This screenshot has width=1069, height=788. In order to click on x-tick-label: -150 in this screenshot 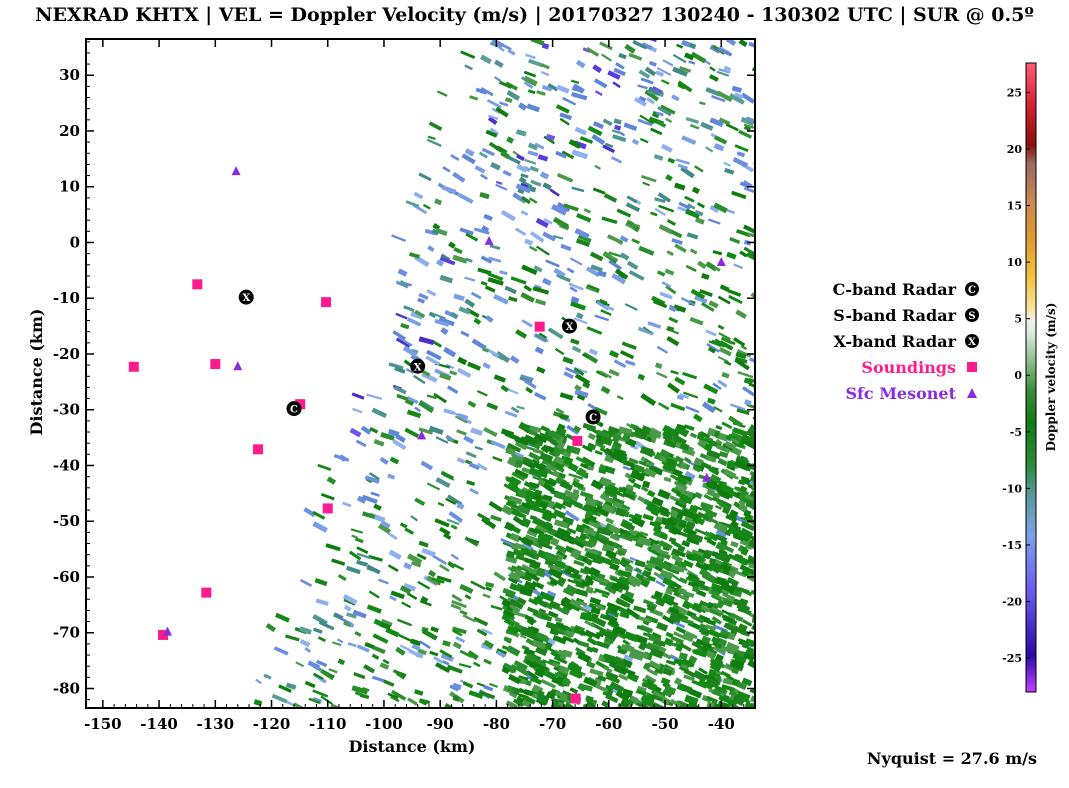, I will do `click(103, 724)`.